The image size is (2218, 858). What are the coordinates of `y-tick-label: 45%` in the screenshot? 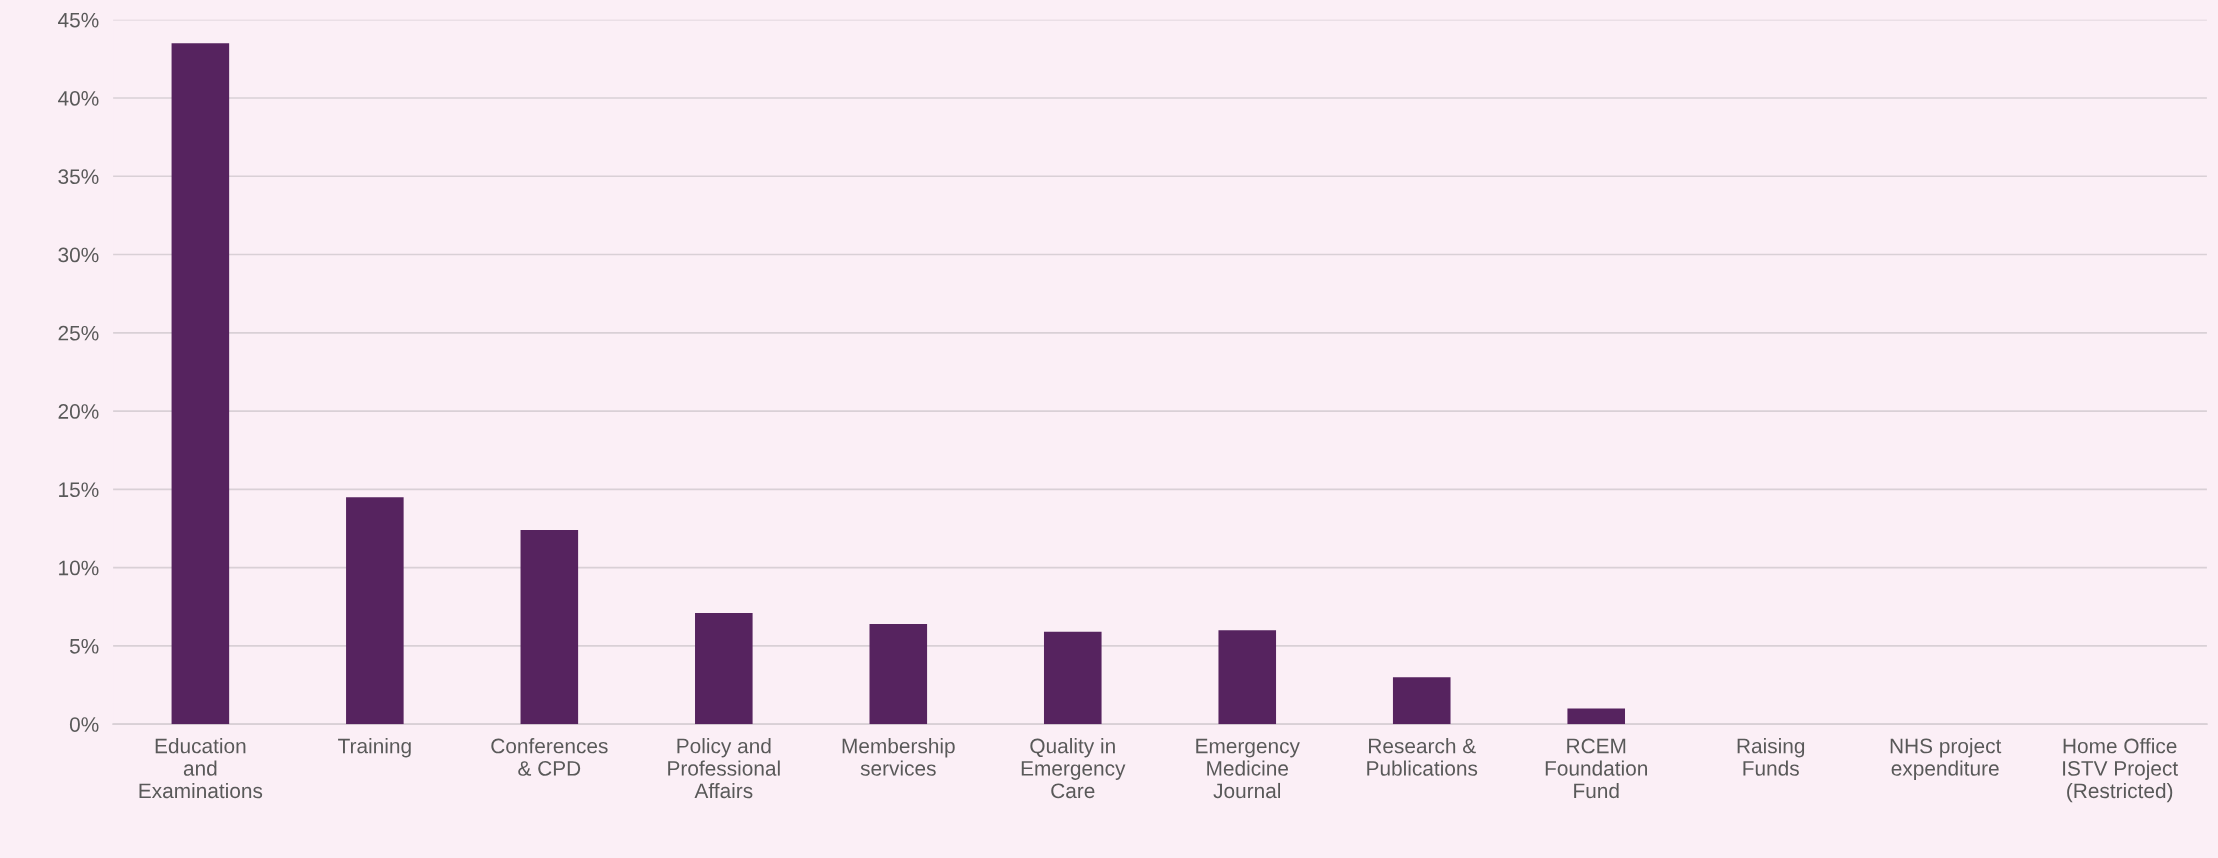 It's located at (78, 20).